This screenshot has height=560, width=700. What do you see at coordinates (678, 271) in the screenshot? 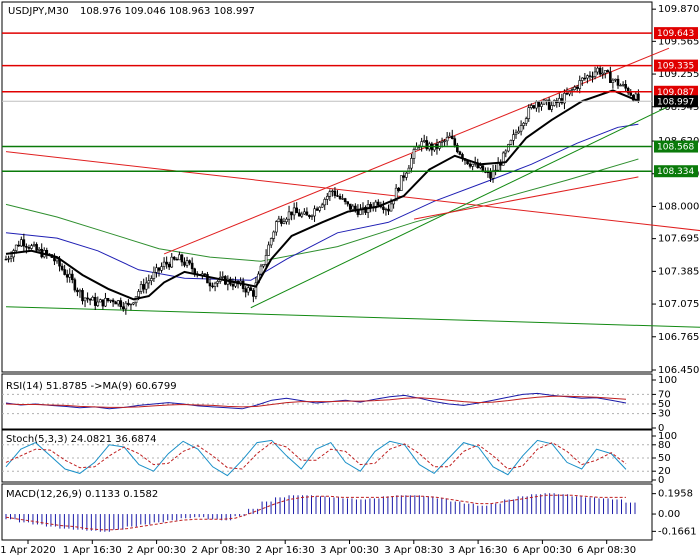
I see `price-ytick-label: 107.385` at bounding box center [678, 271].